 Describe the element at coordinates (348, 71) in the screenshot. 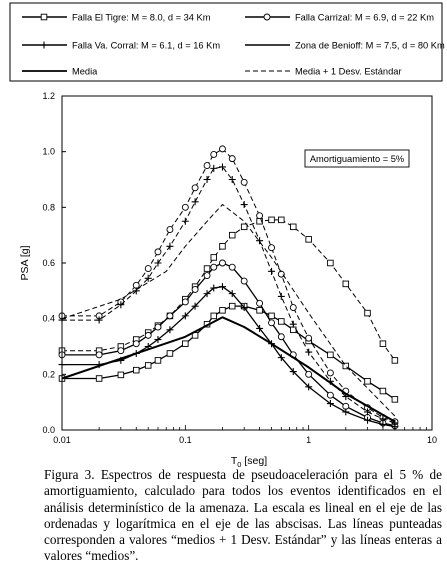

I see `legend-label: Media + 1 Desv. Estándar` at that location.